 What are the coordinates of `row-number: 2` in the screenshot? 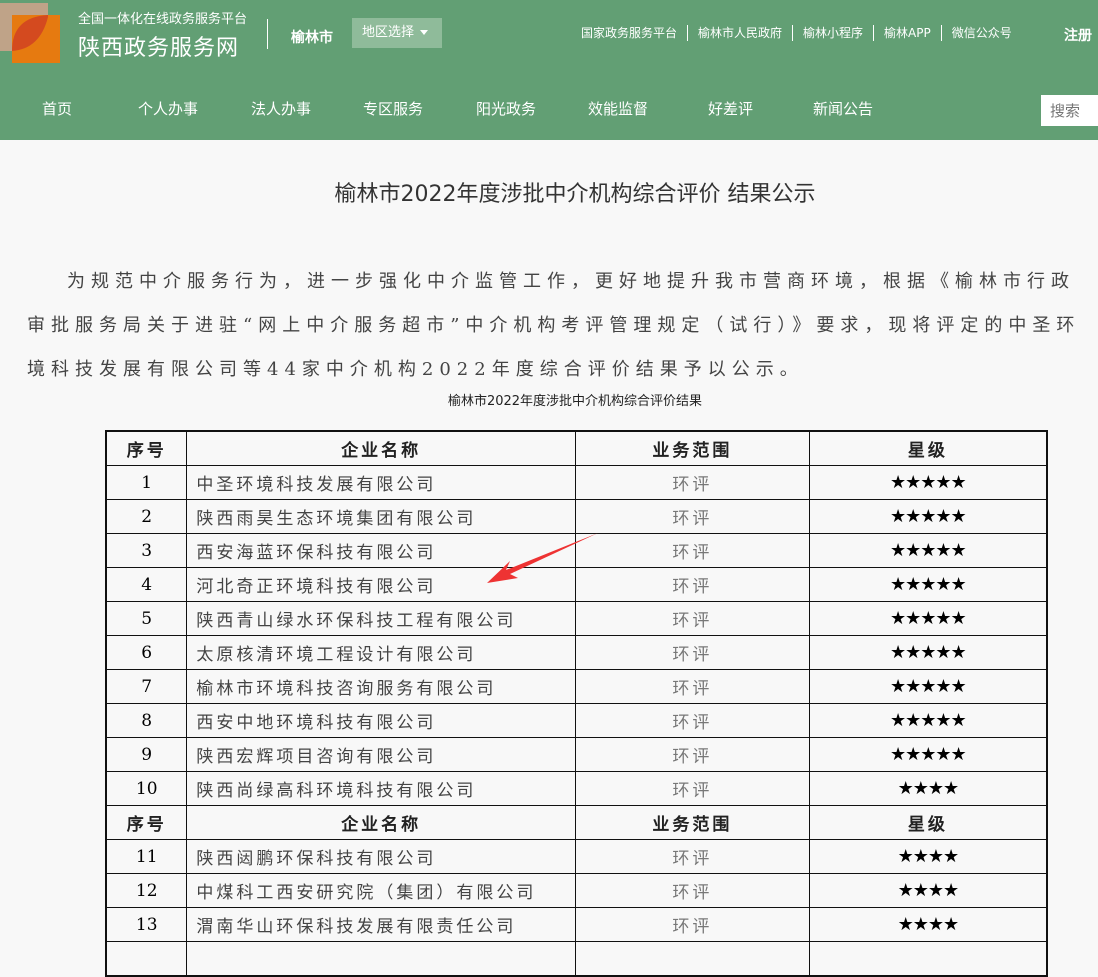 It's located at (146, 516).